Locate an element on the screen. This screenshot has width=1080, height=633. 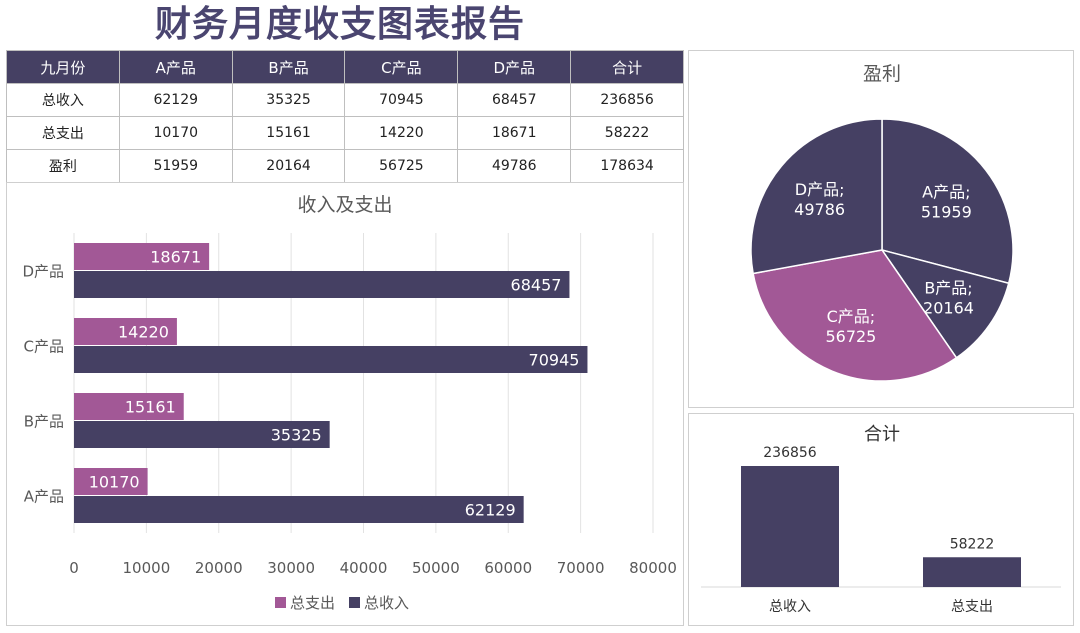
table-row: 总收入 62129 35325 70945 68457 236856 is located at coordinates (345, 100).